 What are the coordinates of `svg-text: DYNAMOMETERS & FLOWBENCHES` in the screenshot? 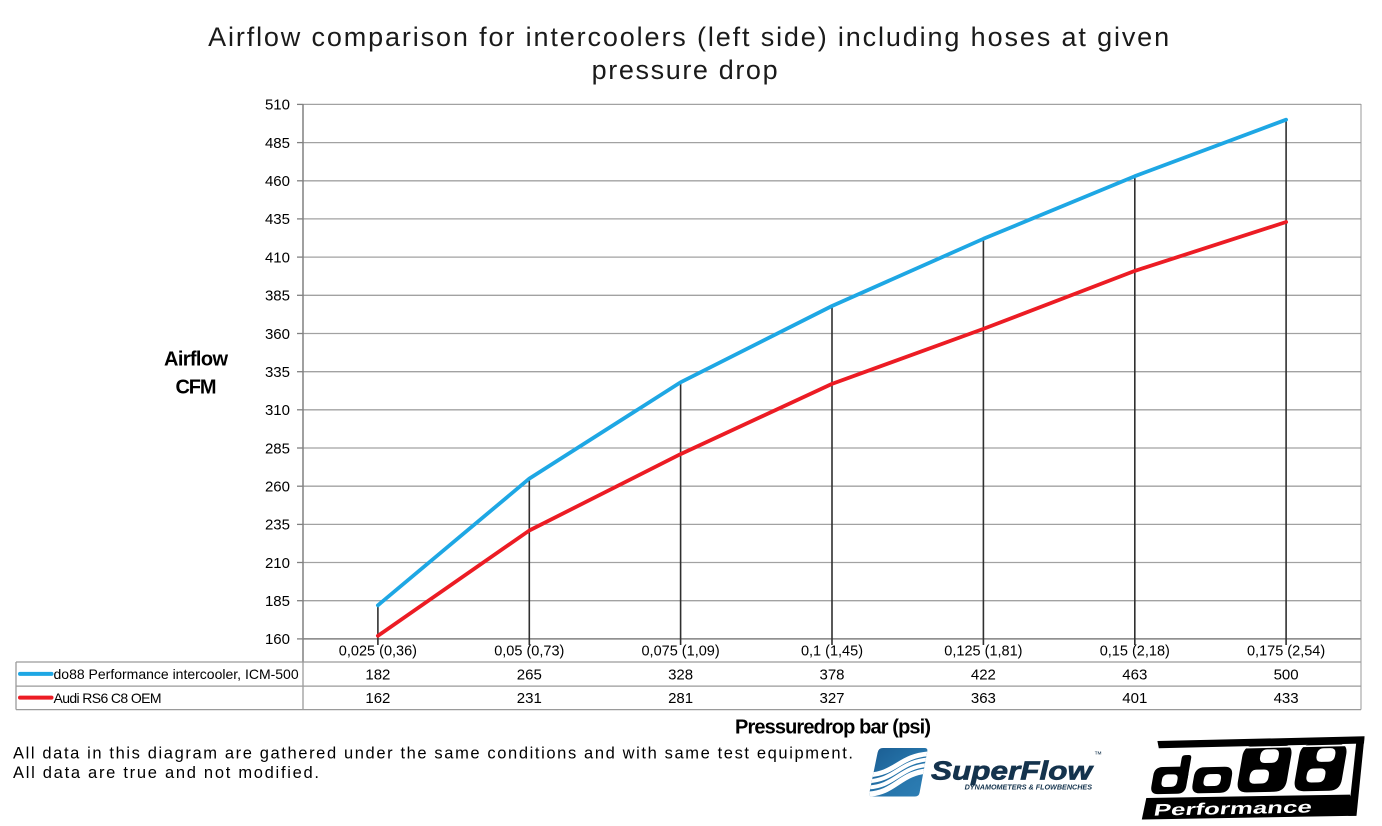 It's located at (1029, 787).